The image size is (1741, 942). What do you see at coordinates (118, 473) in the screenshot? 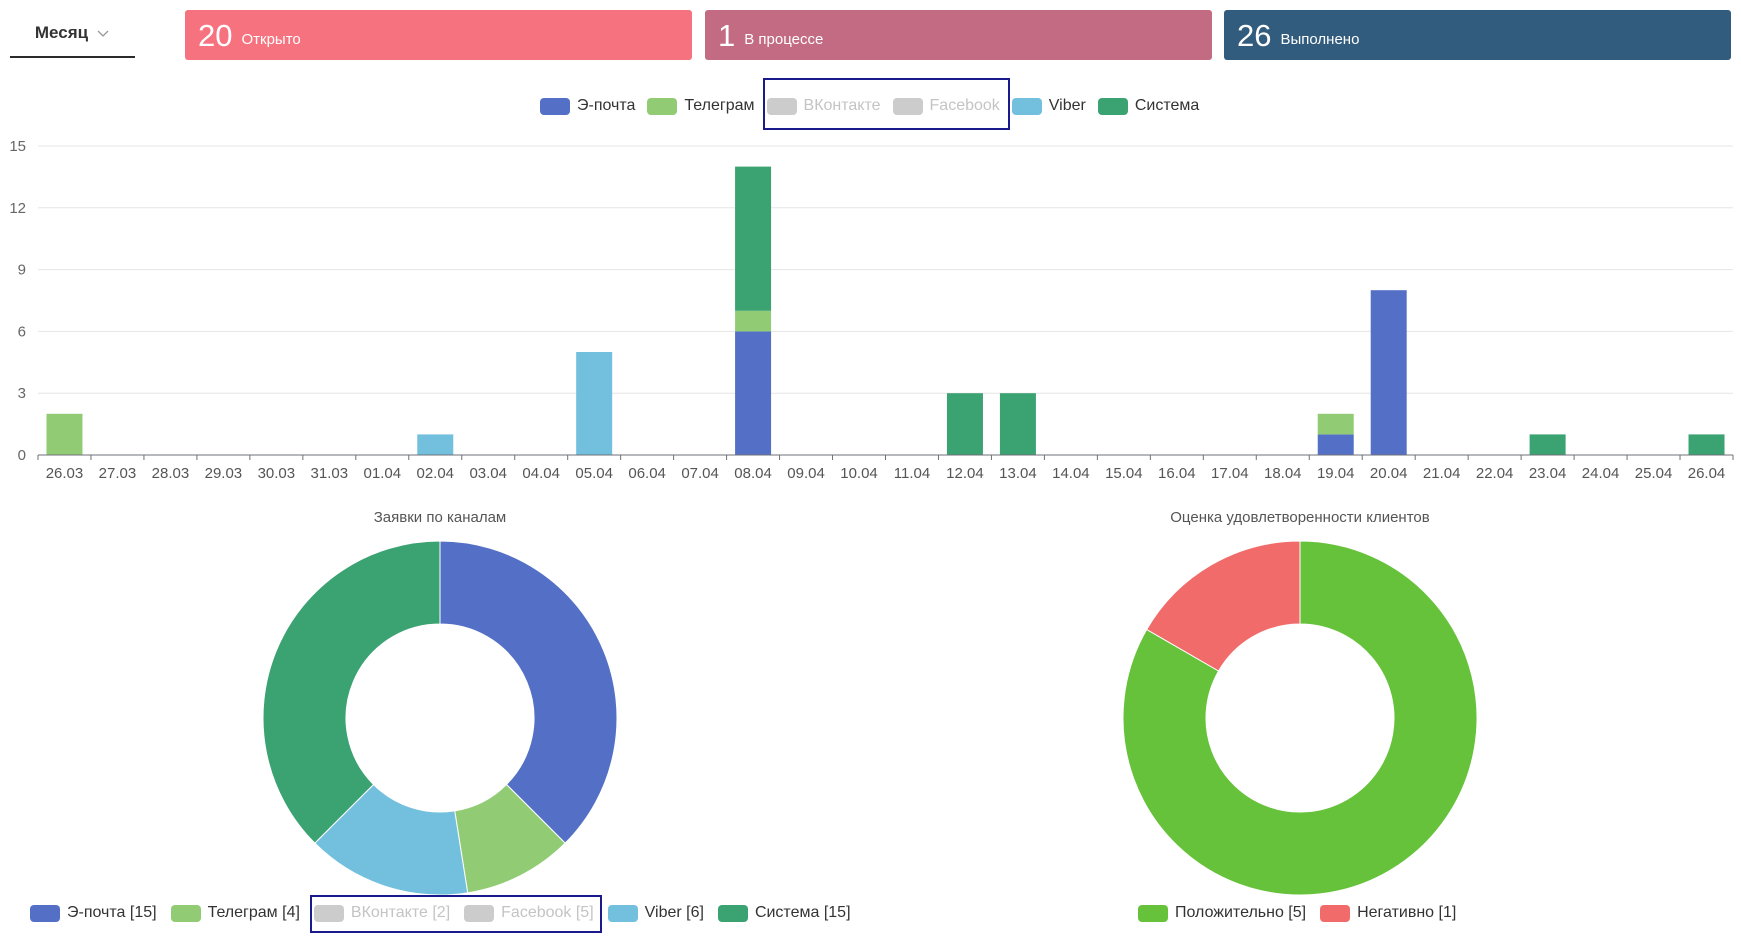
I see `x-tick-label: 27.03` at bounding box center [118, 473].